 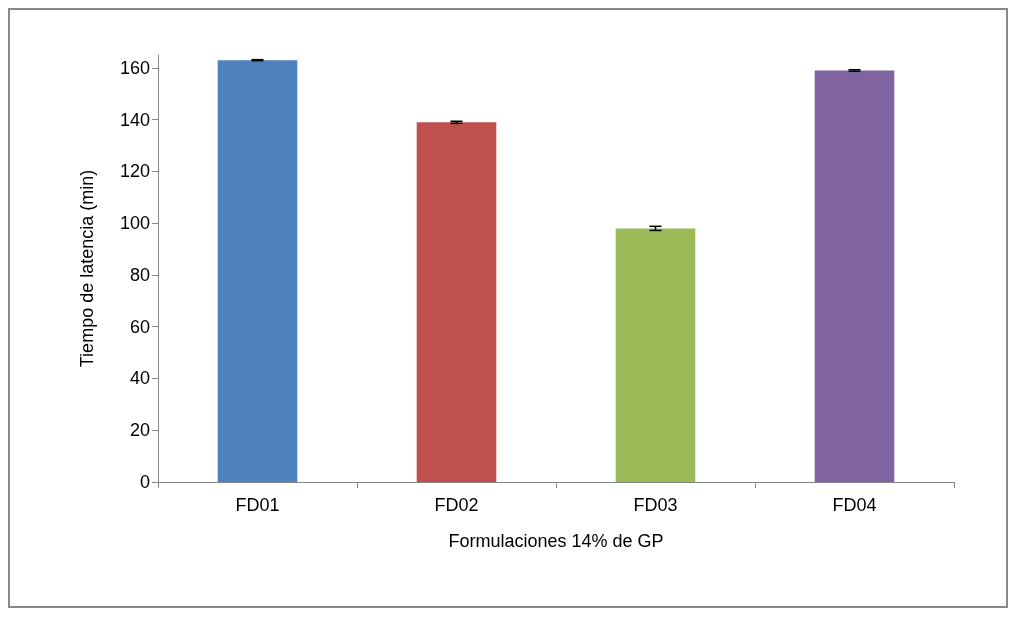 I want to click on x-axis-title: Formulaciones 14% de GP, so click(x=556, y=541).